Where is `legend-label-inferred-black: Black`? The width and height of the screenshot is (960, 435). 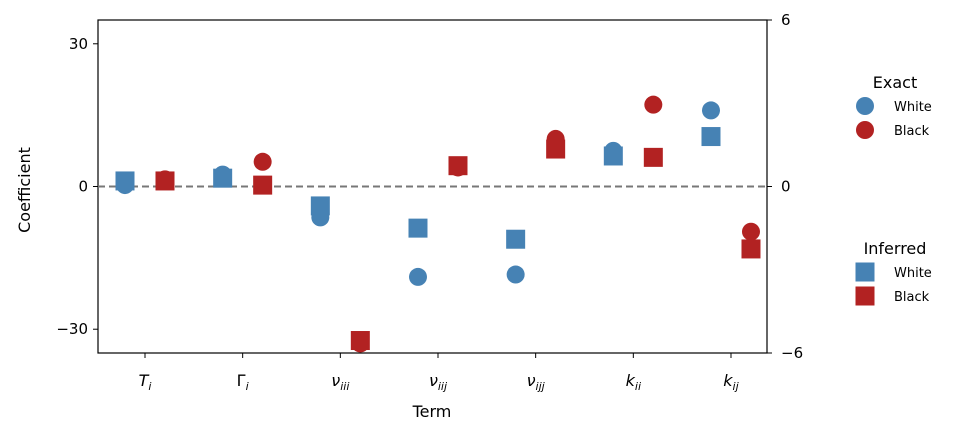
legend-label-inferred-black: Black is located at coordinates (912, 297).